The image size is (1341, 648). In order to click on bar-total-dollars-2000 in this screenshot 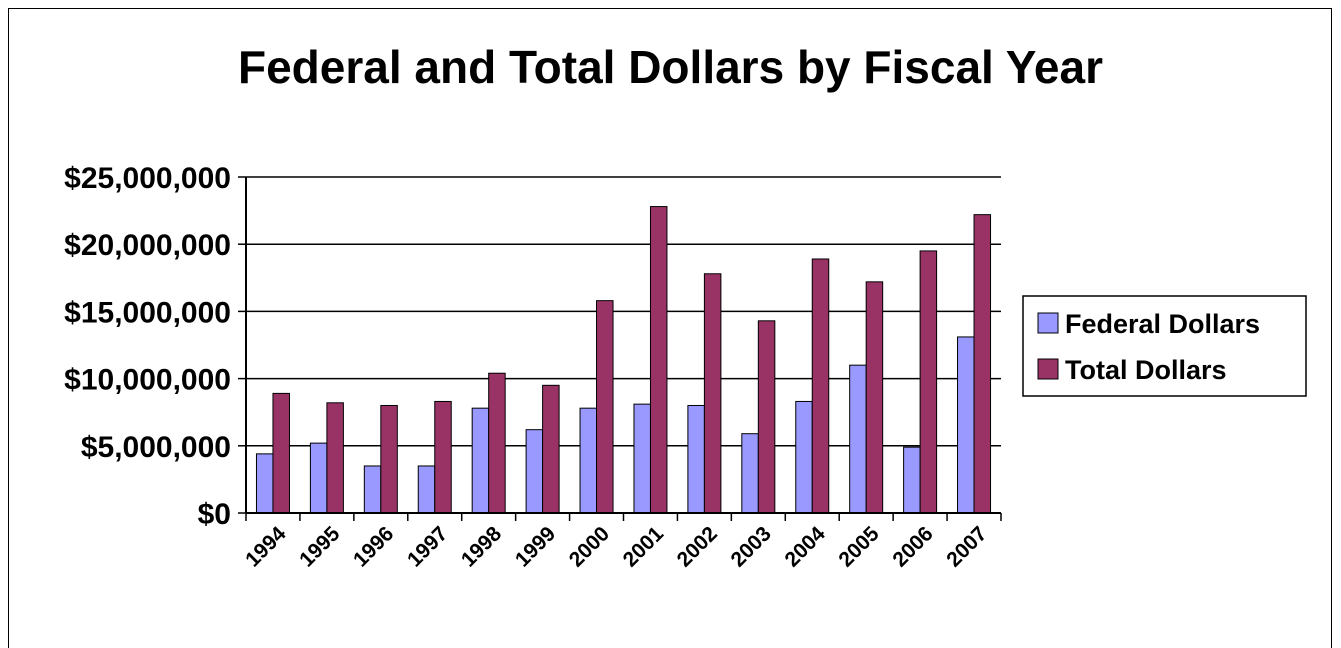, I will do `click(605, 407)`.